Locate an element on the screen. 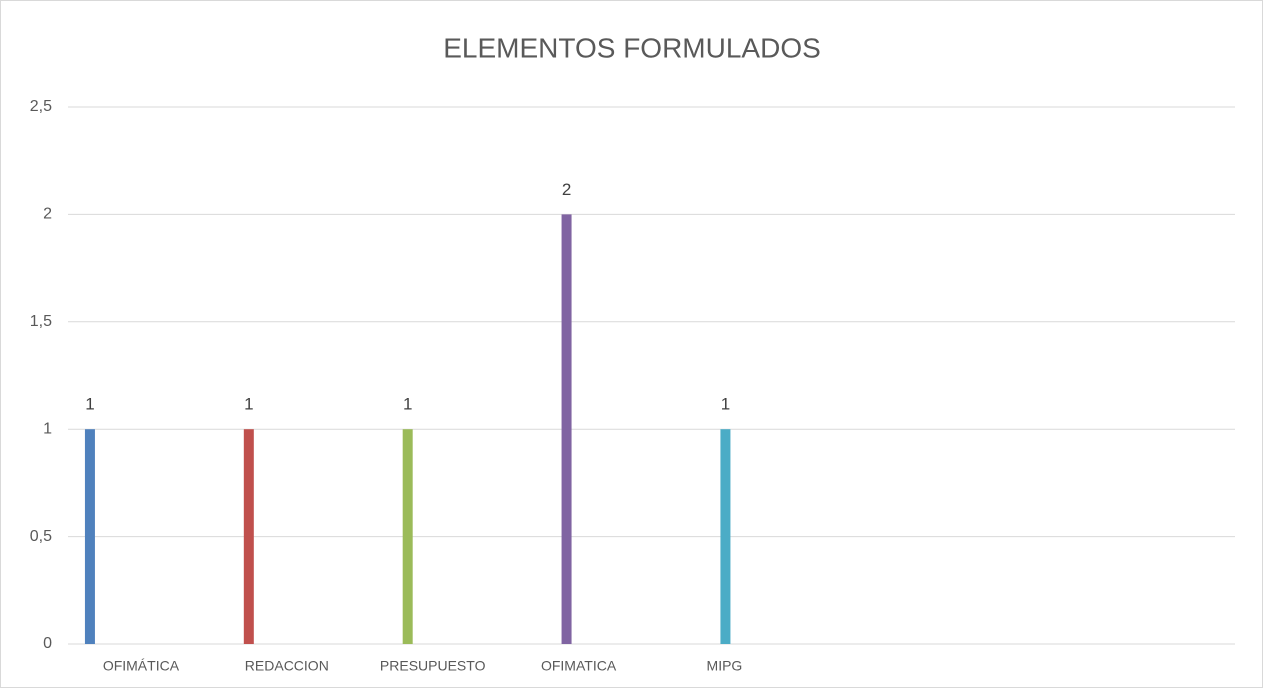 Image resolution: width=1264 pixels, height=689 pixels. y-tick-label: 1,5 is located at coordinates (41, 321).